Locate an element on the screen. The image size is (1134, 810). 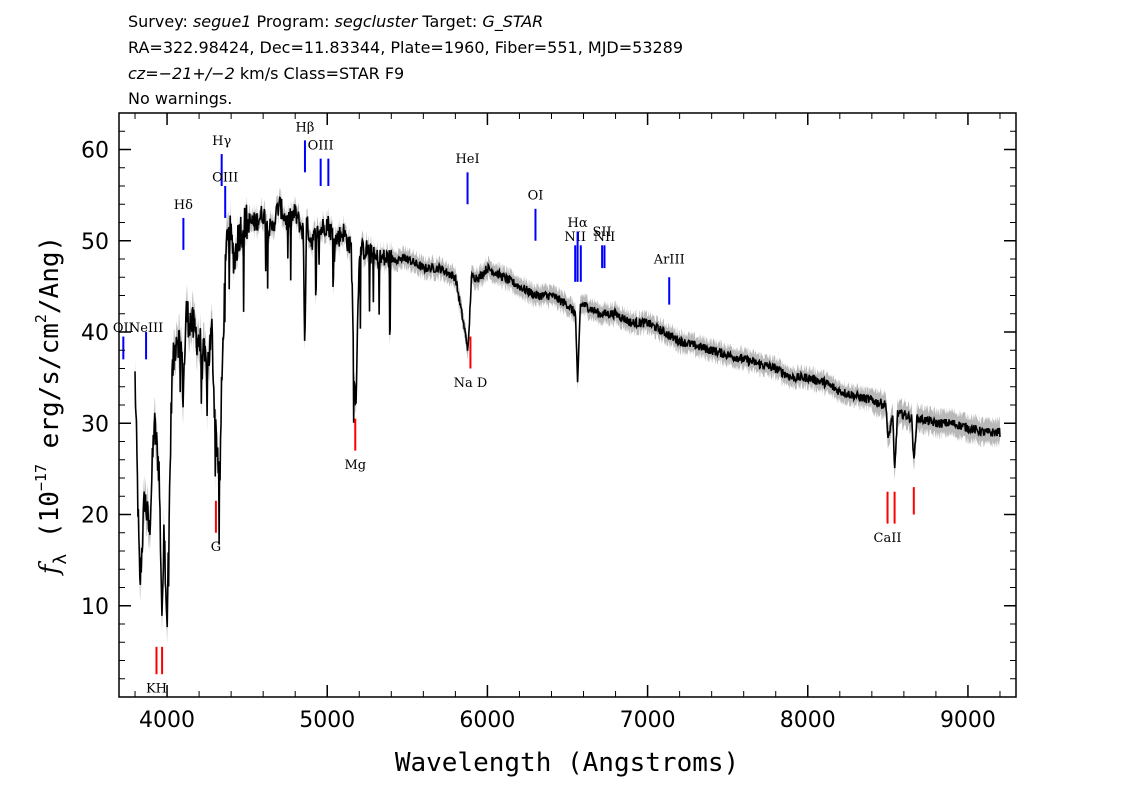
y-tick-label: 20 is located at coordinates (95, 516).